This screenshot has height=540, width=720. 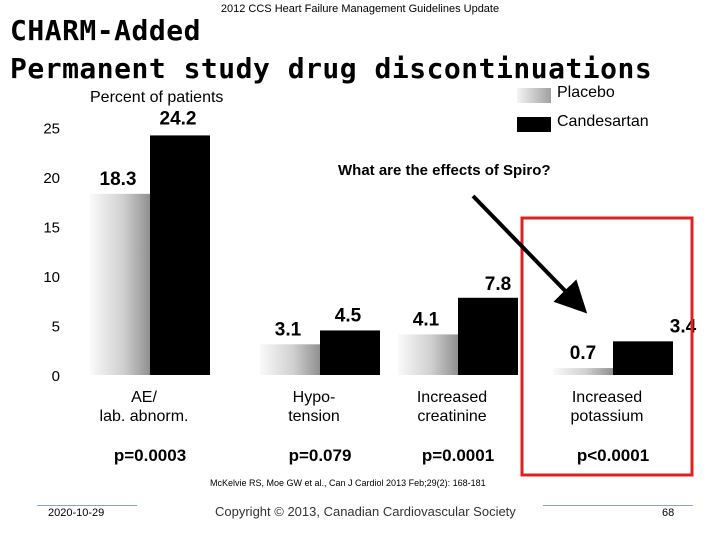 What do you see at coordinates (586, 92) in the screenshot?
I see `legend-label-placebo: Placebo` at bounding box center [586, 92].